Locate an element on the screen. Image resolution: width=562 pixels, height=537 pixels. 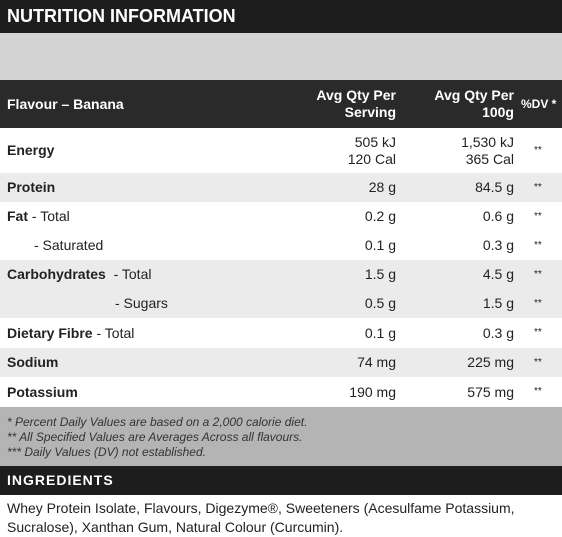
row-label: Sodium is located at coordinates (32, 362).